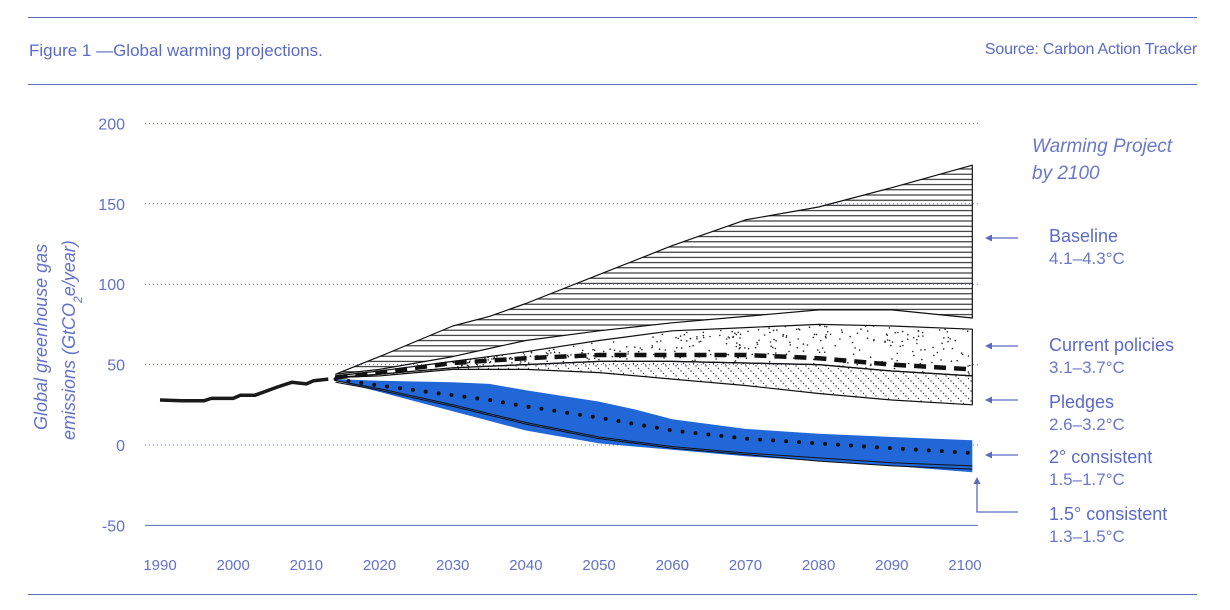 Image resolution: width=1230 pixels, height=610 pixels. What do you see at coordinates (745, 565) in the screenshot?
I see `x-tick-label: 2070` at bounding box center [745, 565].